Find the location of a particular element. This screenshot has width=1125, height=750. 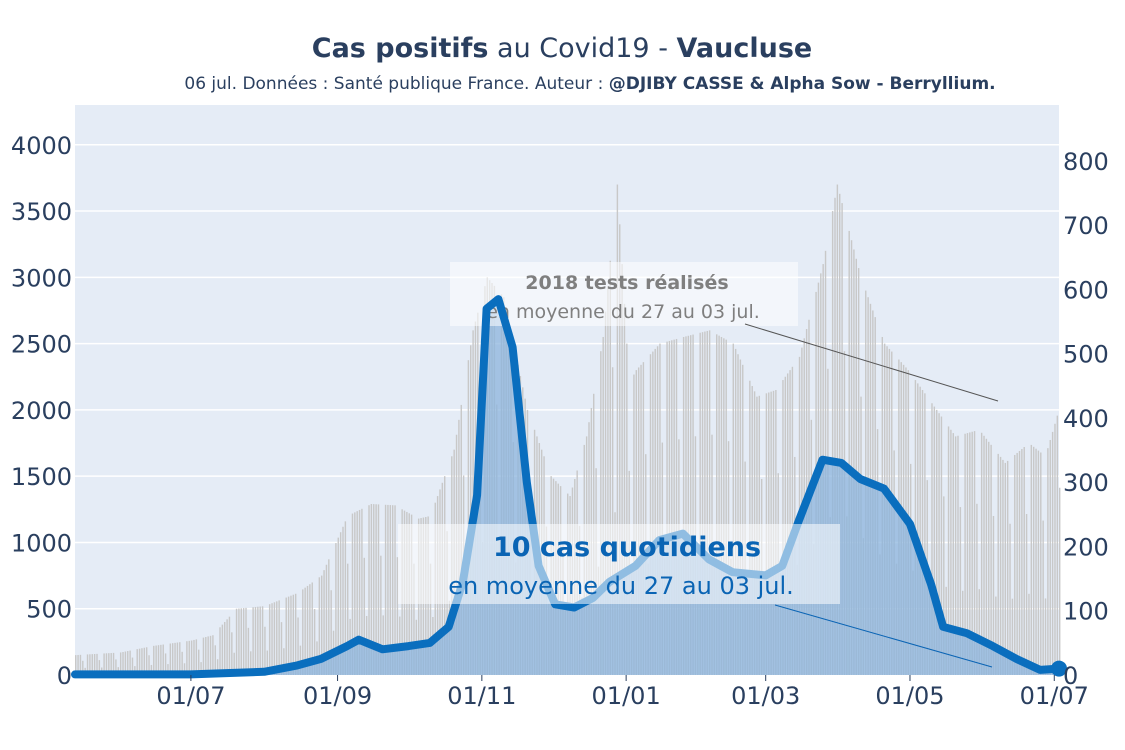

cases-annotation-arrow is located at coordinates (883, 636).